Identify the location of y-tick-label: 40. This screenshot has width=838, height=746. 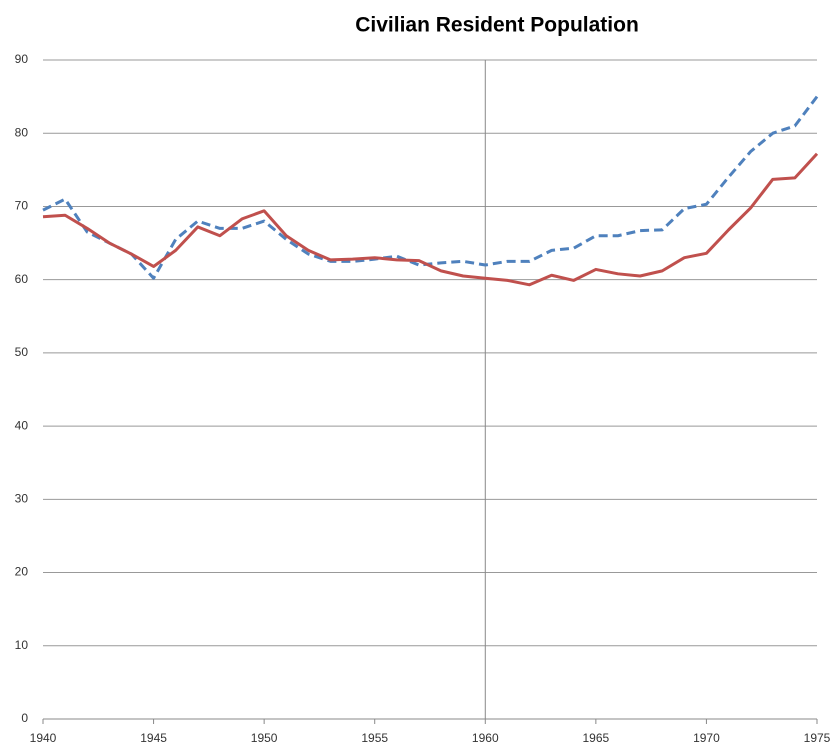
(22, 425).